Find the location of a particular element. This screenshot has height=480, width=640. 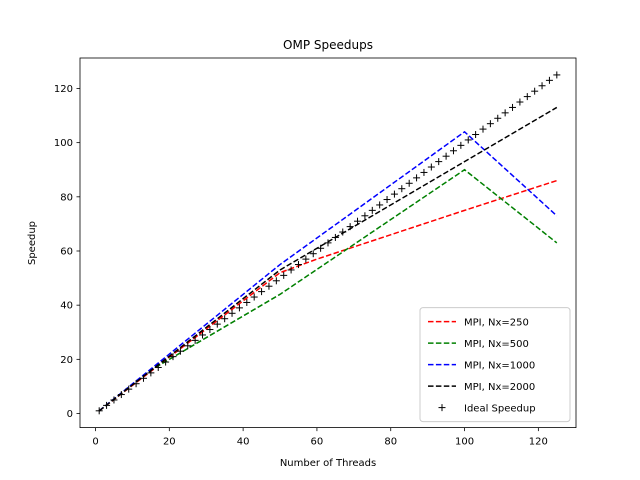

y-tick-label: 0 is located at coordinates (70, 414).